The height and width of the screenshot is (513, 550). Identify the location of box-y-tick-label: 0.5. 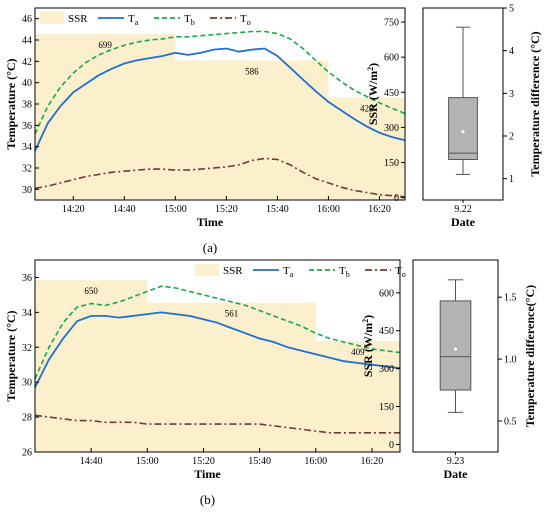
(510, 422).